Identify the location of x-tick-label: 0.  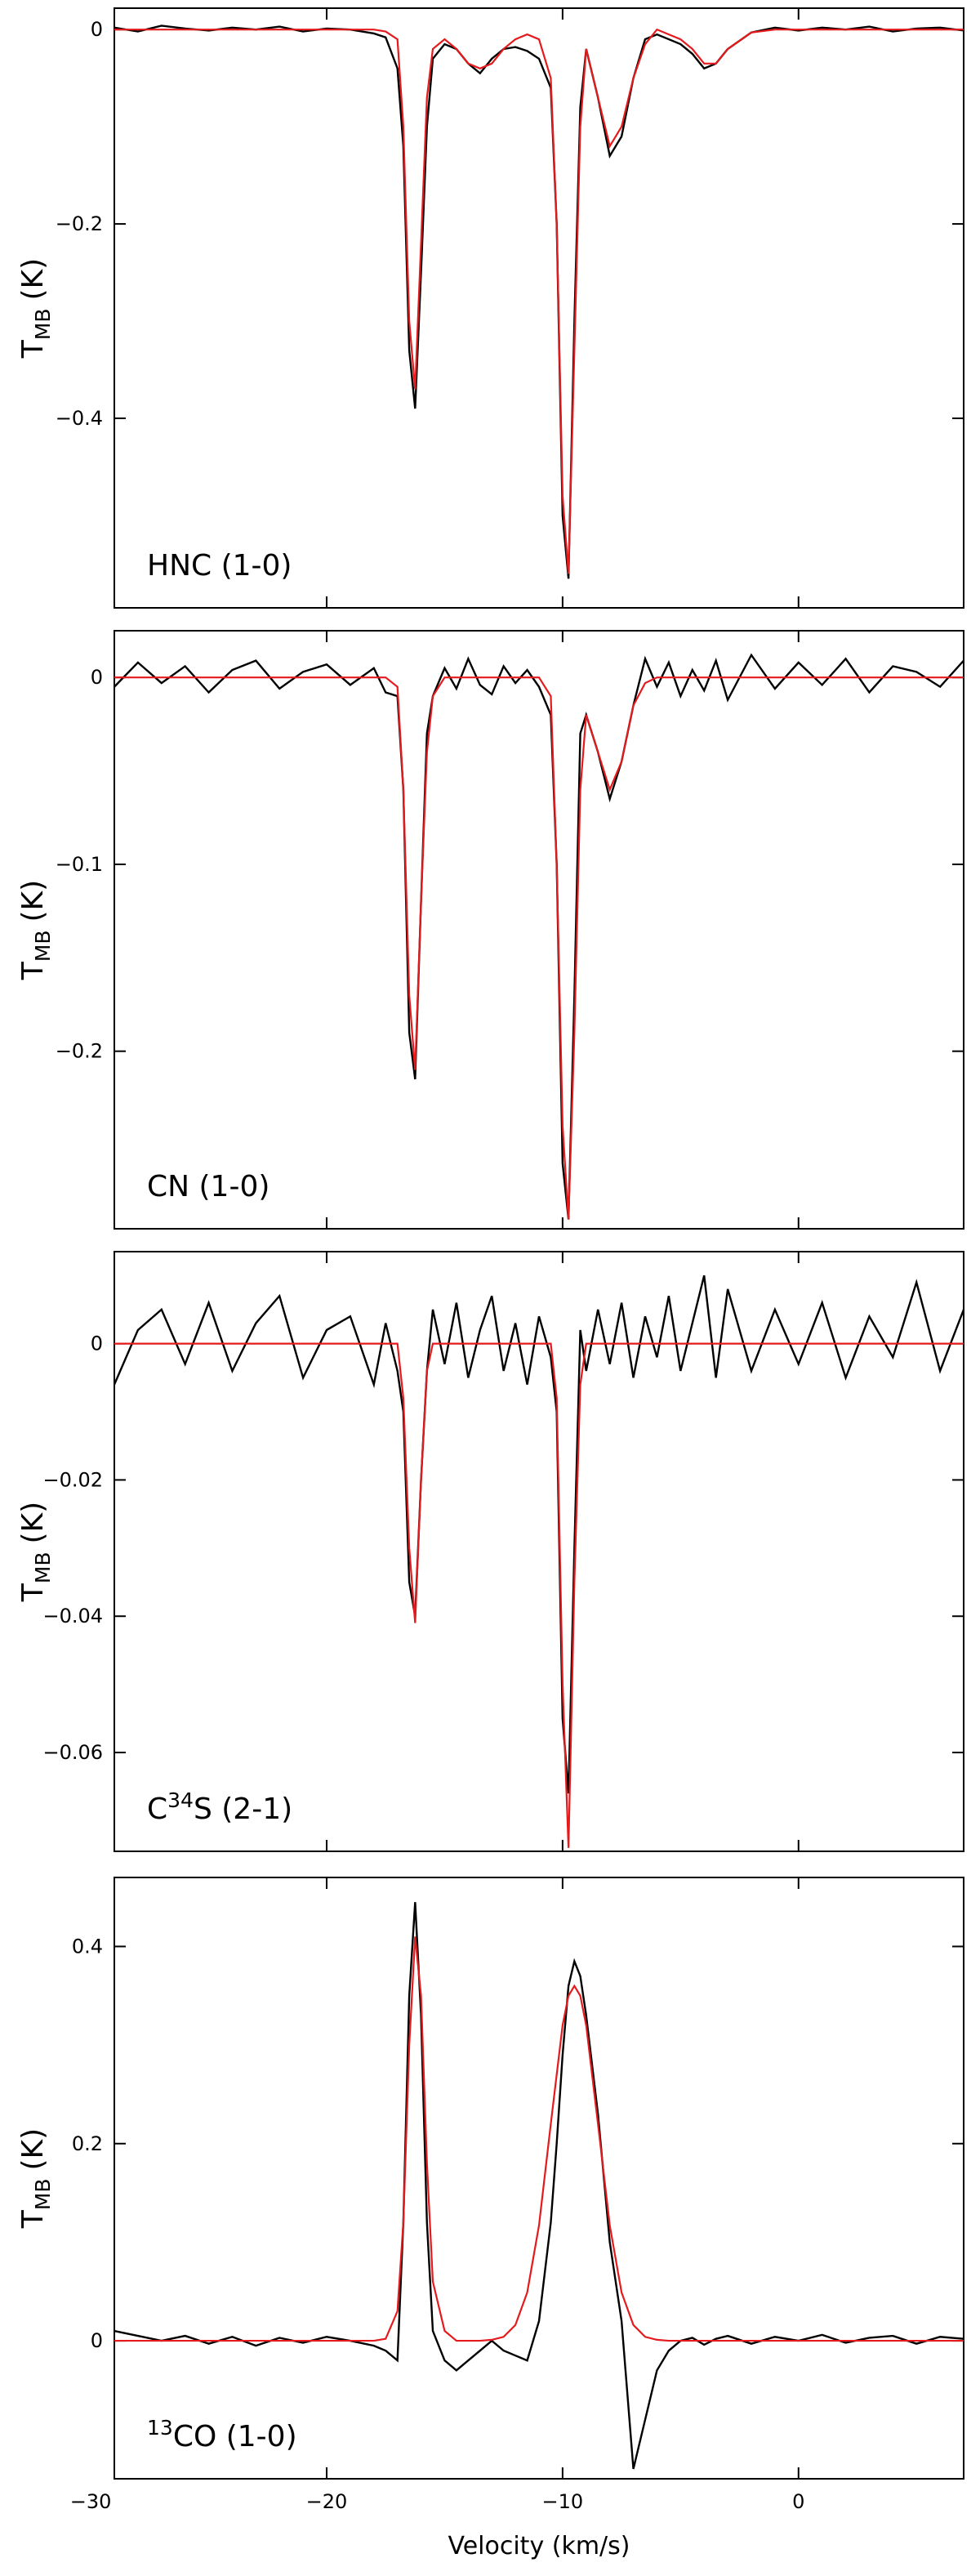
(798, 2502).